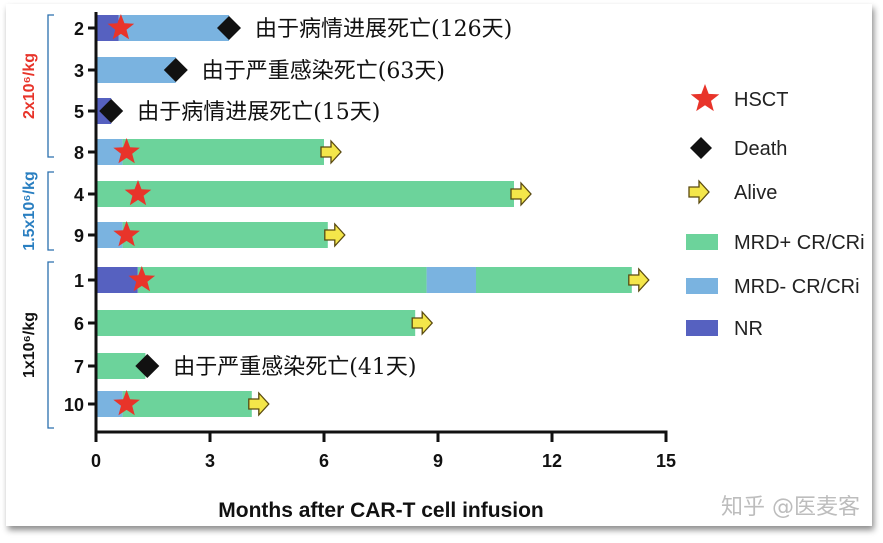 Image resolution: width=883 pixels, height=543 pixels. Describe the element at coordinates (438, 461) in the screenshot. I see `x-tick-label: 9` at that location.